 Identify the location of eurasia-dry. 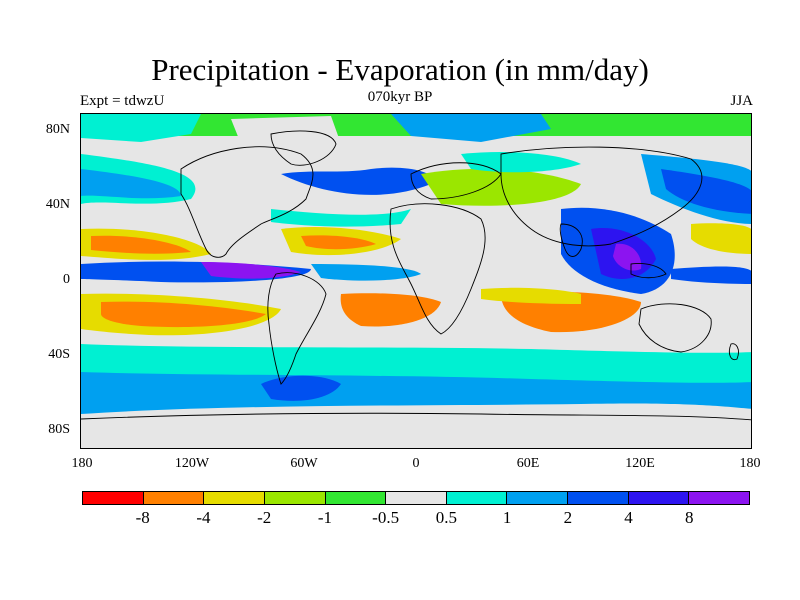
(501, 187).